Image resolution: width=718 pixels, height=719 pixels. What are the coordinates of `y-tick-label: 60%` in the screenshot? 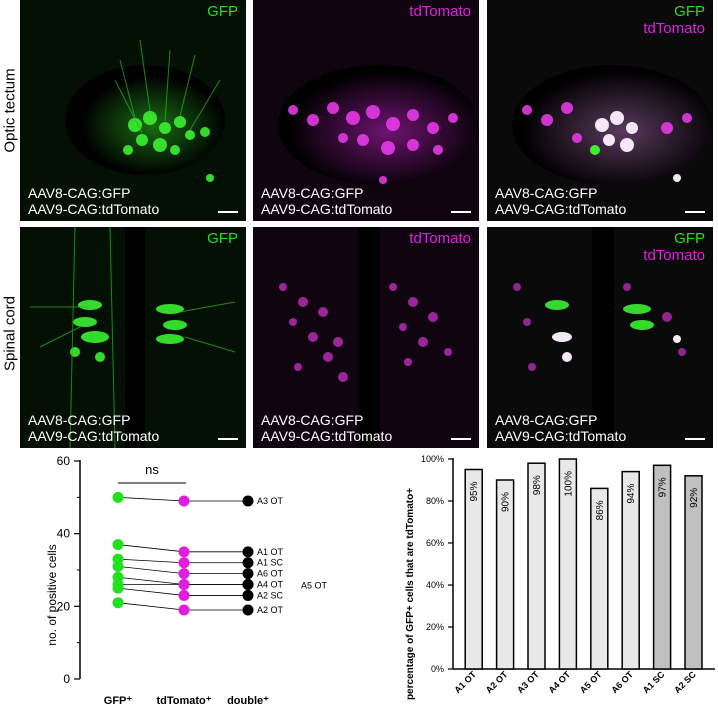 It's located at (435, 543).